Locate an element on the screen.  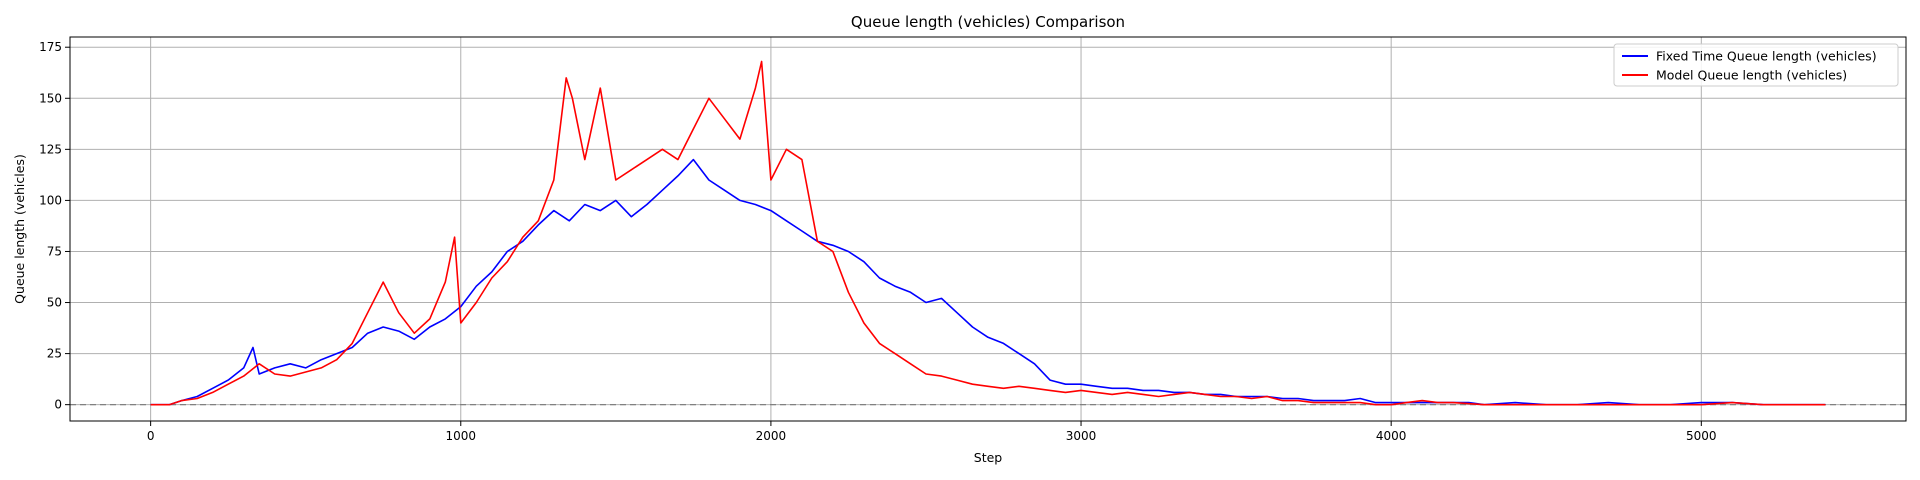
y-tick-label: 50 is located at coordinates (54, 303).